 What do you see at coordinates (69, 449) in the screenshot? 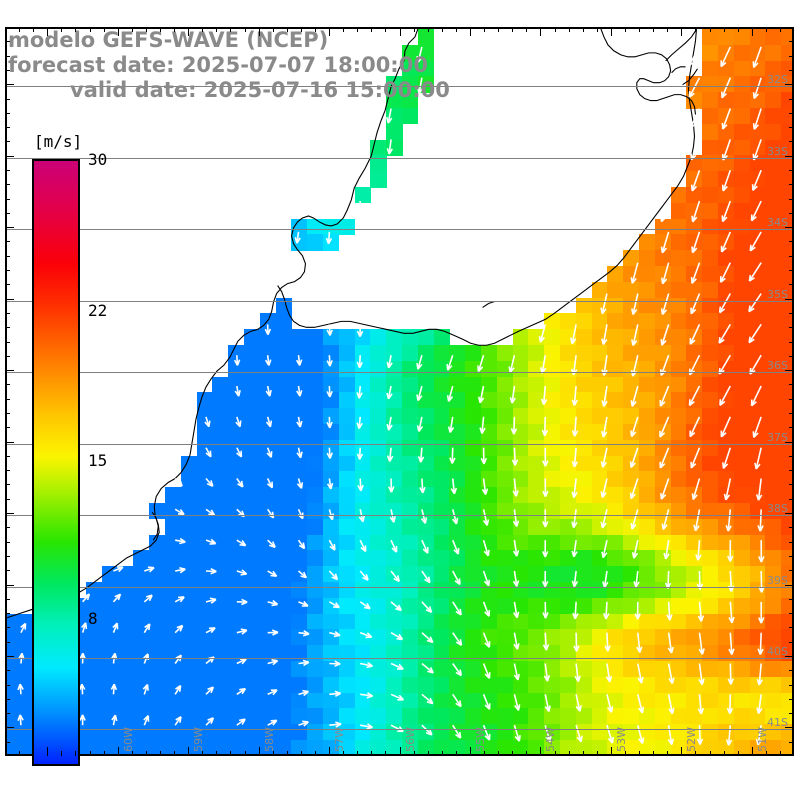
I see `colorbar: [m/s] 30 22 15 8` at bounding box center [69, 449].